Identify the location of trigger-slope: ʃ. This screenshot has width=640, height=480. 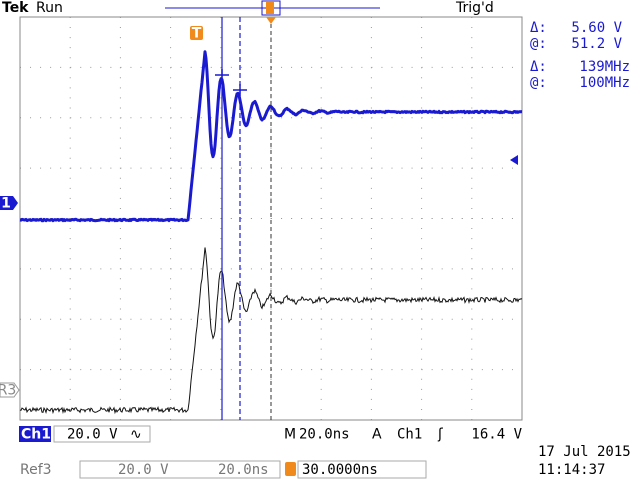
(440, 435).